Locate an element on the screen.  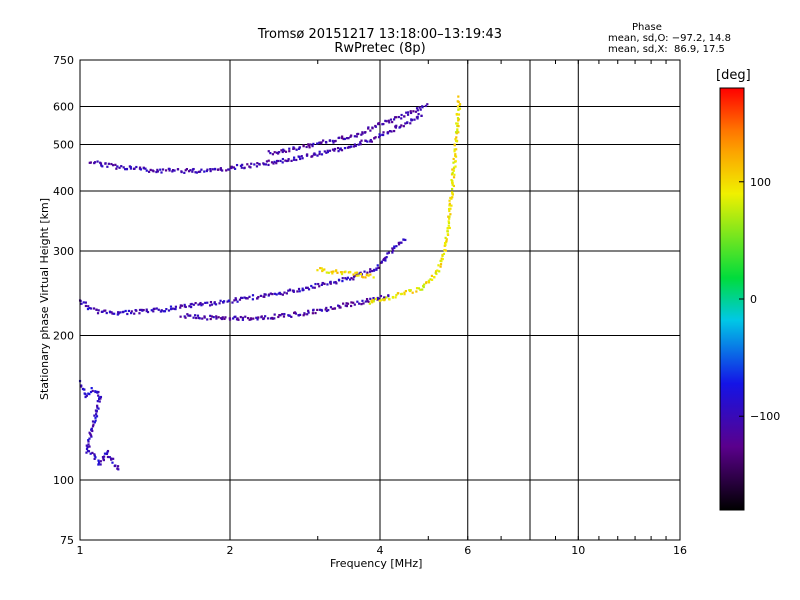
y-tick-label: 500 is located at coordinates (63, 145).